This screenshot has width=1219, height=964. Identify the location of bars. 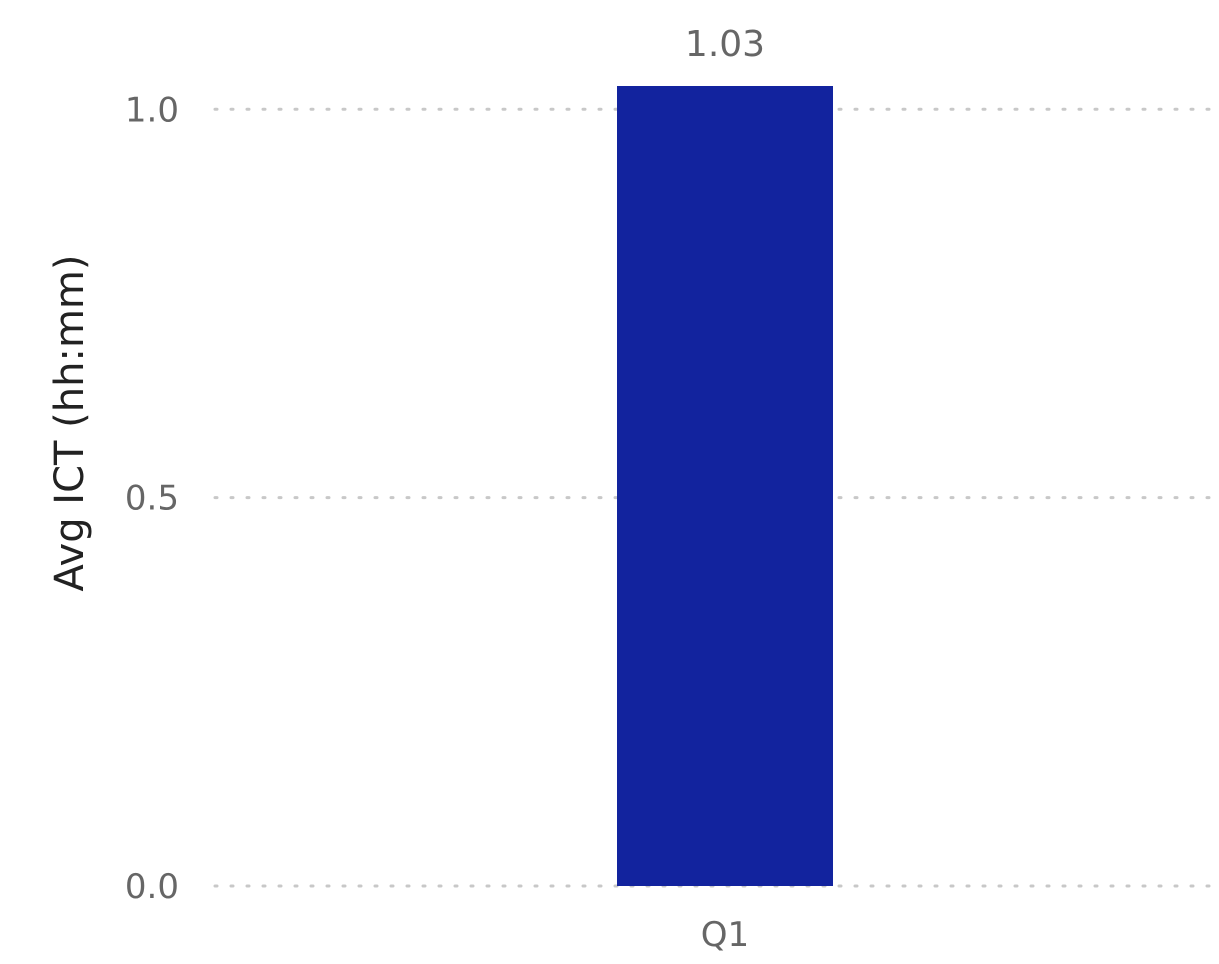
(725, 486).